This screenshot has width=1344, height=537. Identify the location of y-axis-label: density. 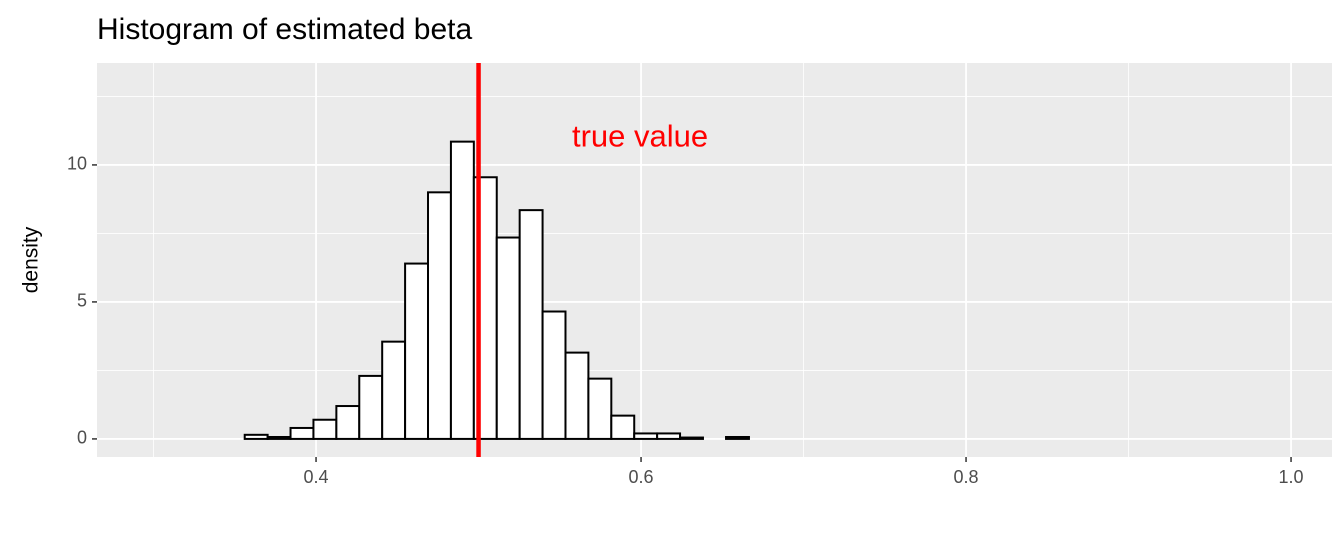
(31, 259).